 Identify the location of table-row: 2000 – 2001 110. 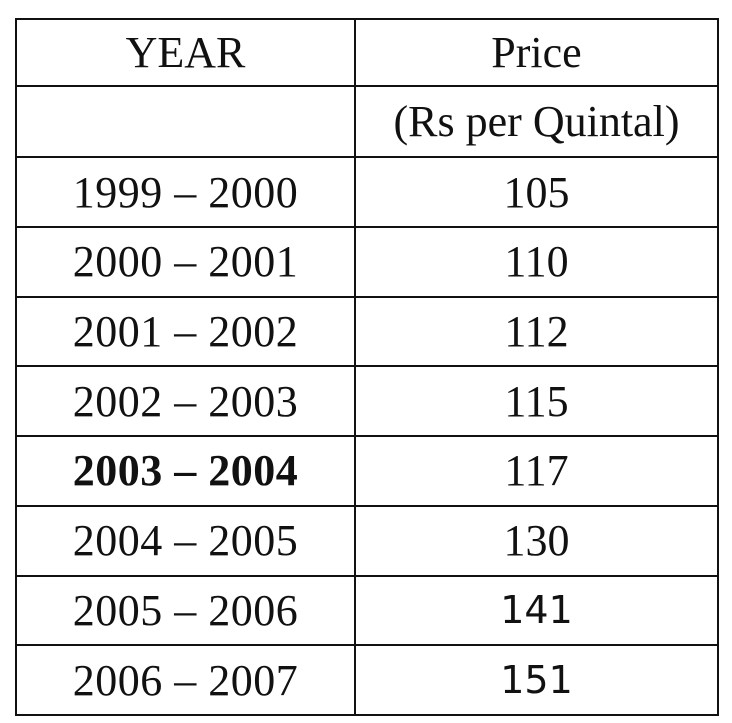
(367, 262).